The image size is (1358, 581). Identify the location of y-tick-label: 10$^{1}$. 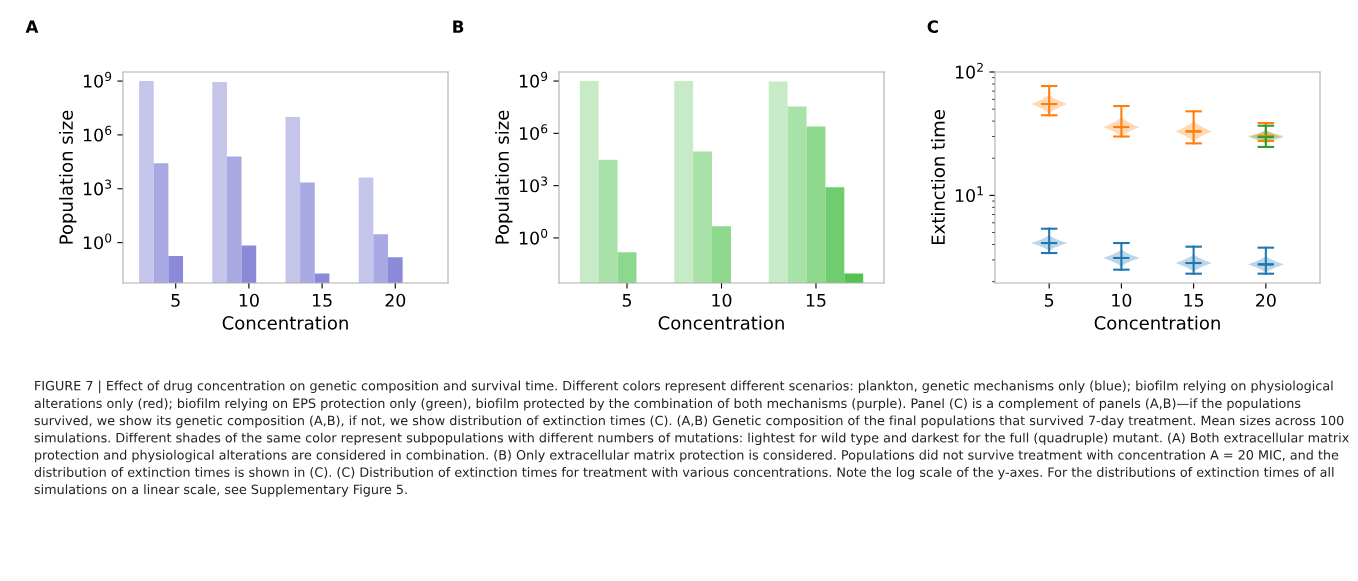
(969, 194).